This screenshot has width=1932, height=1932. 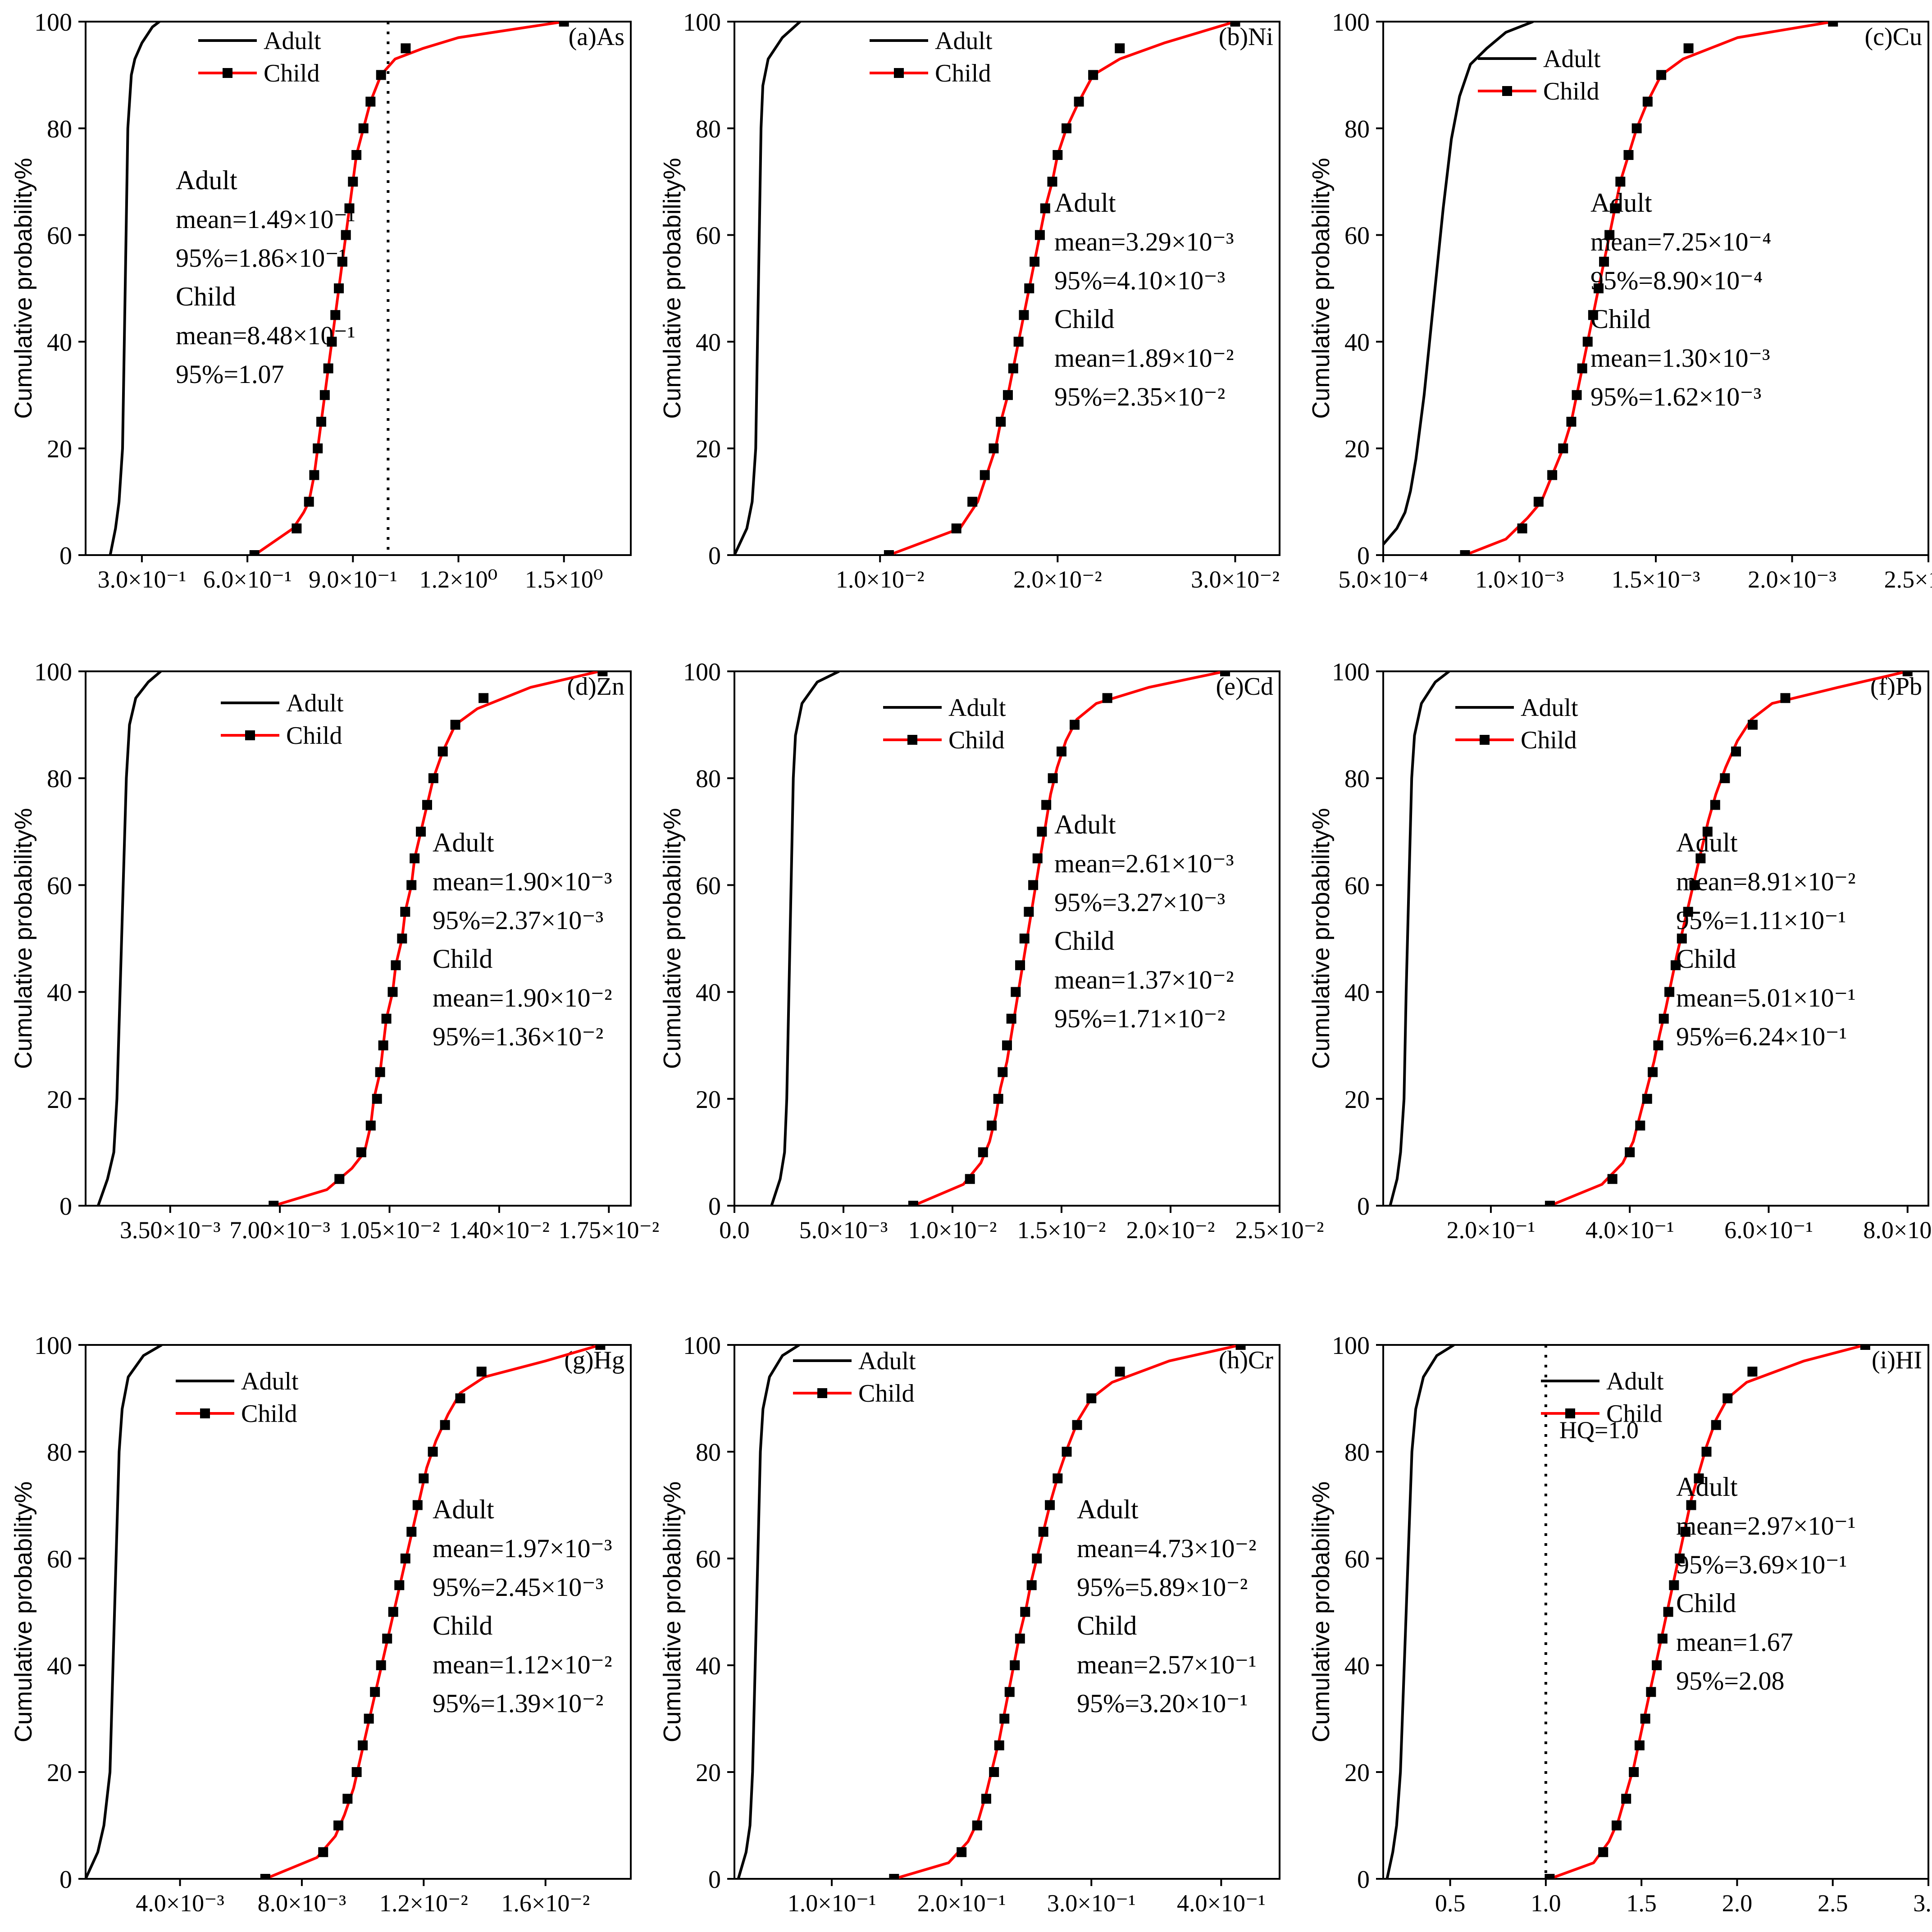 What do you see at coordinates (1707, 1487) in the screenshot?
I see `stats-group-label: Adult` at bounding box center [1707, 1487].